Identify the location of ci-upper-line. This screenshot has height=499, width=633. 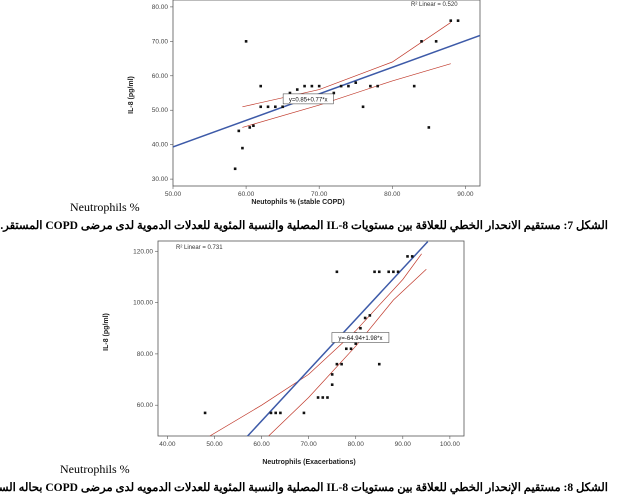
(315, 344).